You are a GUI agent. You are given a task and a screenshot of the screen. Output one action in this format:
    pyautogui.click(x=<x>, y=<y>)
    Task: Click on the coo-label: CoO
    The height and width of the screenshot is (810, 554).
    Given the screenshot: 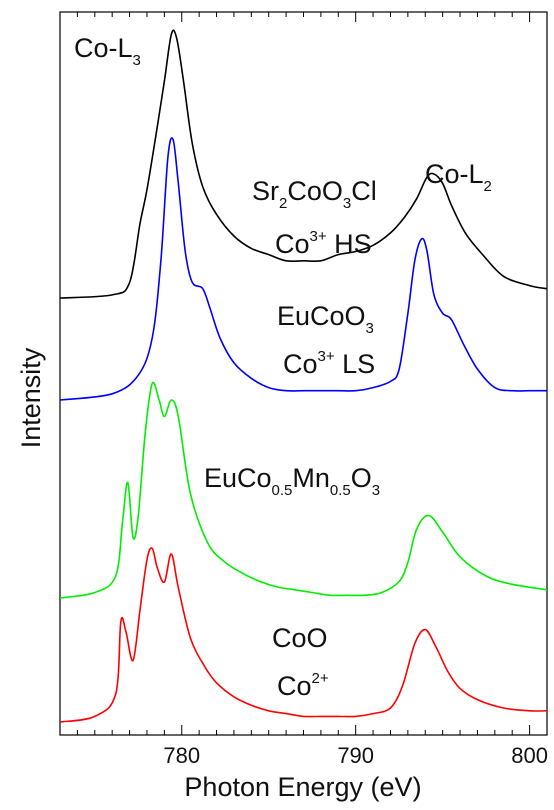 What is the action you would take?
    pyautogui.click(x=300, y=638)
    